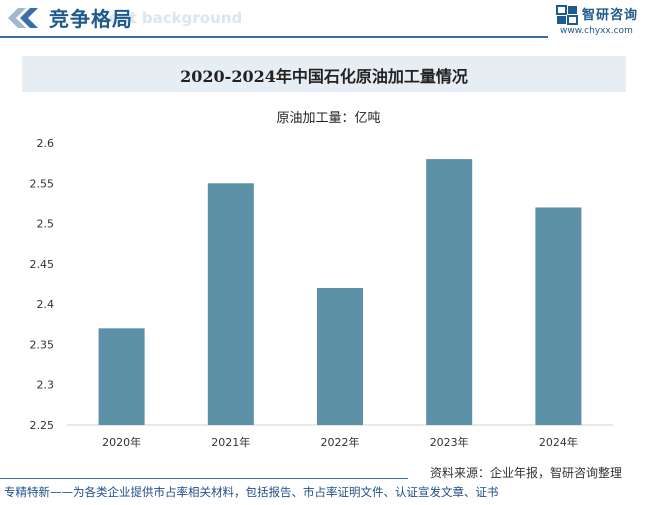 Image resolution: width=657 pixels, height=505 pixels. Describe the element at coordinates (121, 442) in the screenshot. I see `x-tick-label: 2020年` at that location.